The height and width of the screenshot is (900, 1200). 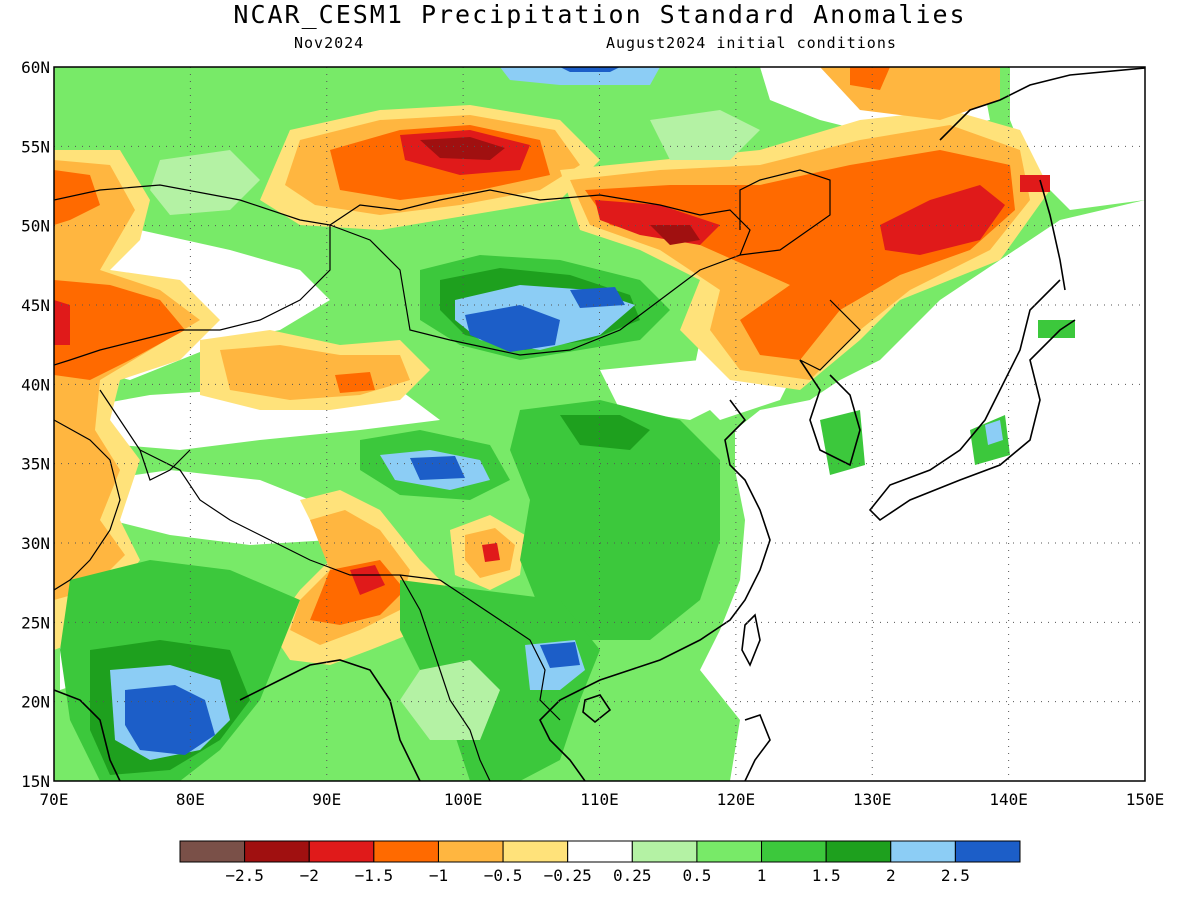 I want to click on colorbar-label: 1, so click(x=762, y=875).